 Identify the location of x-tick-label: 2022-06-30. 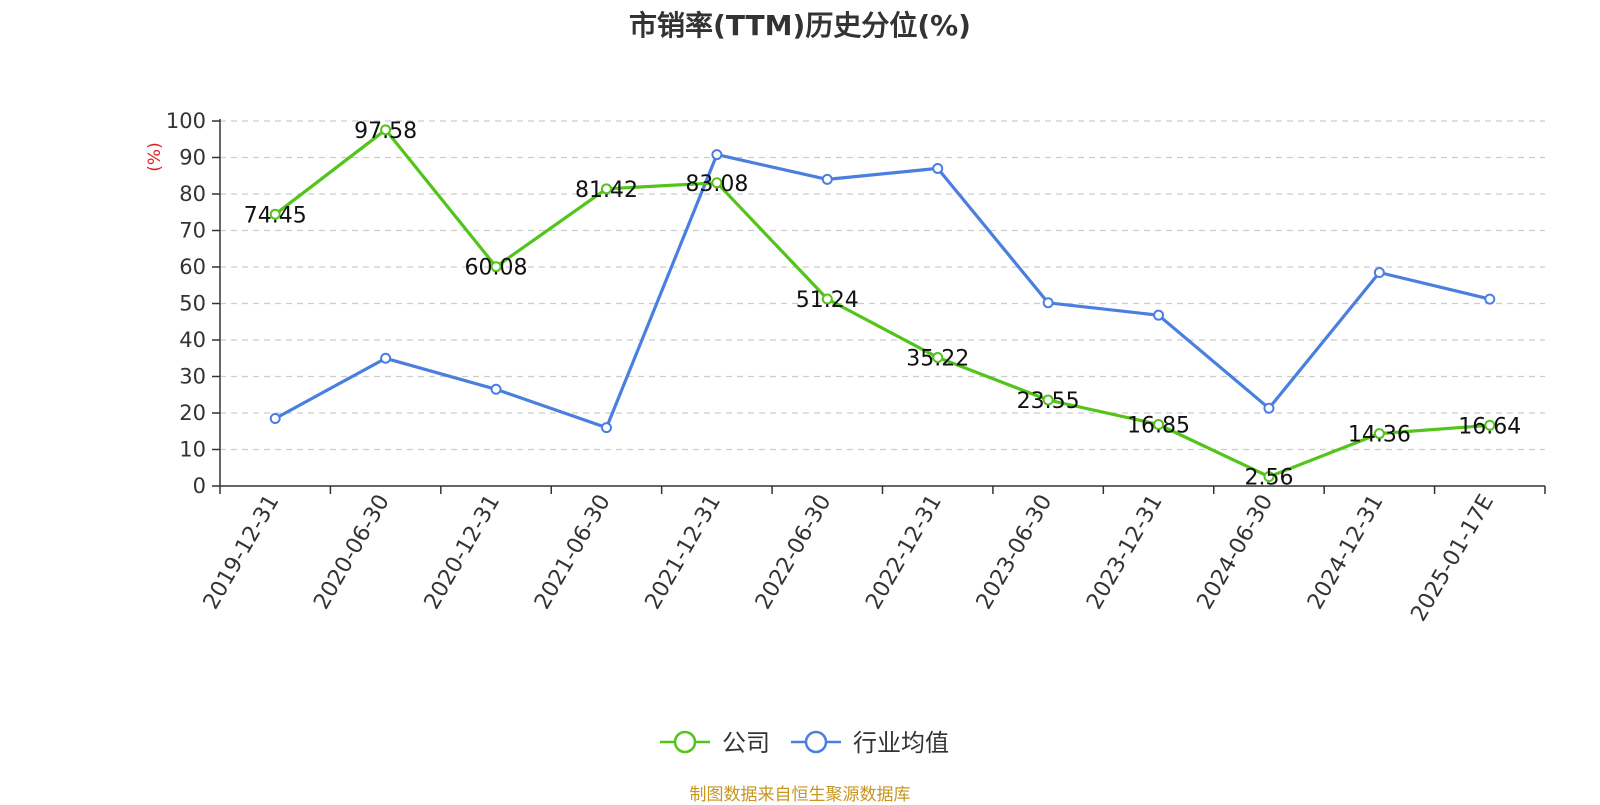
(794, 552).